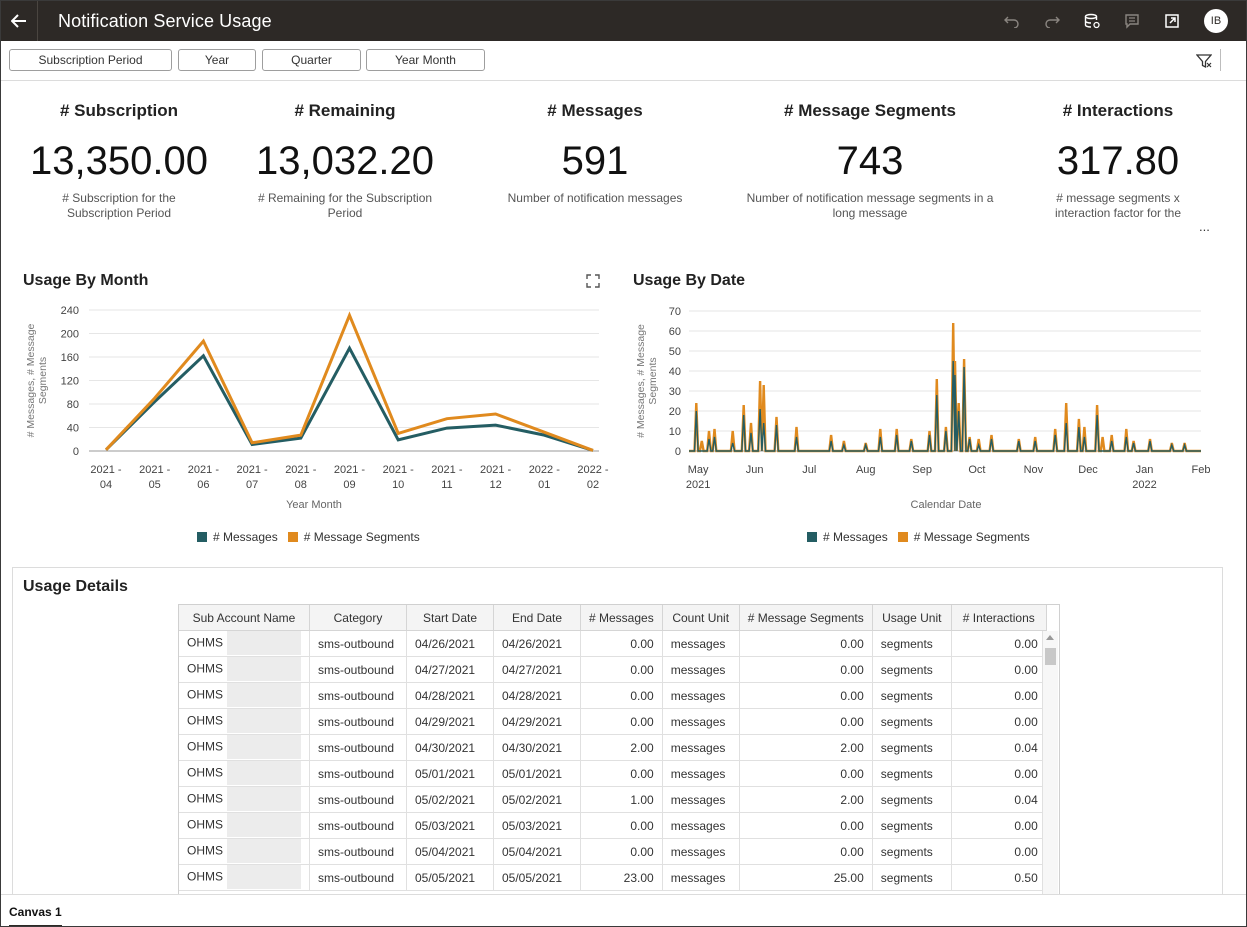 This screenshot has width=1247, height=927. I want to click on legend-swatch-segments, so click(902, 537).